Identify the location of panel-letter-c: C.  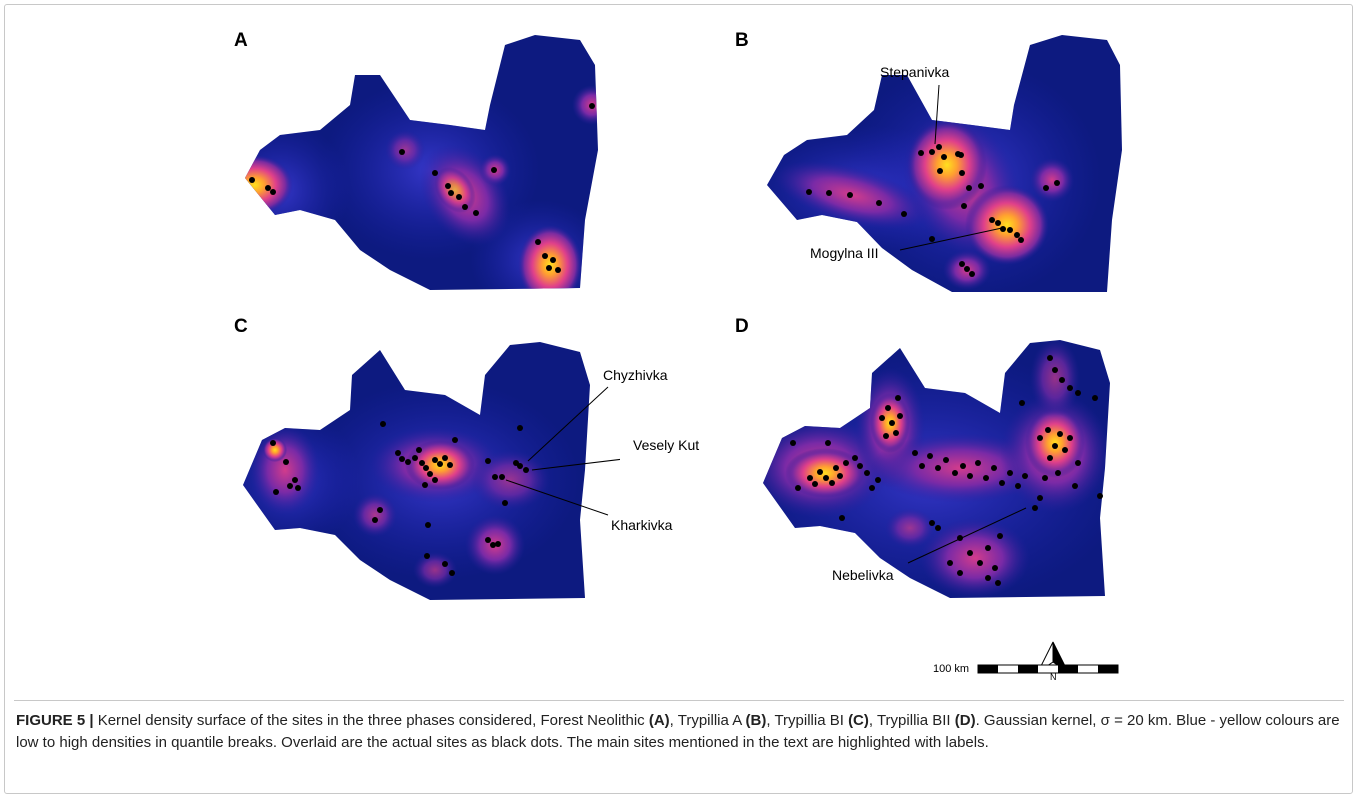
(241, 326).